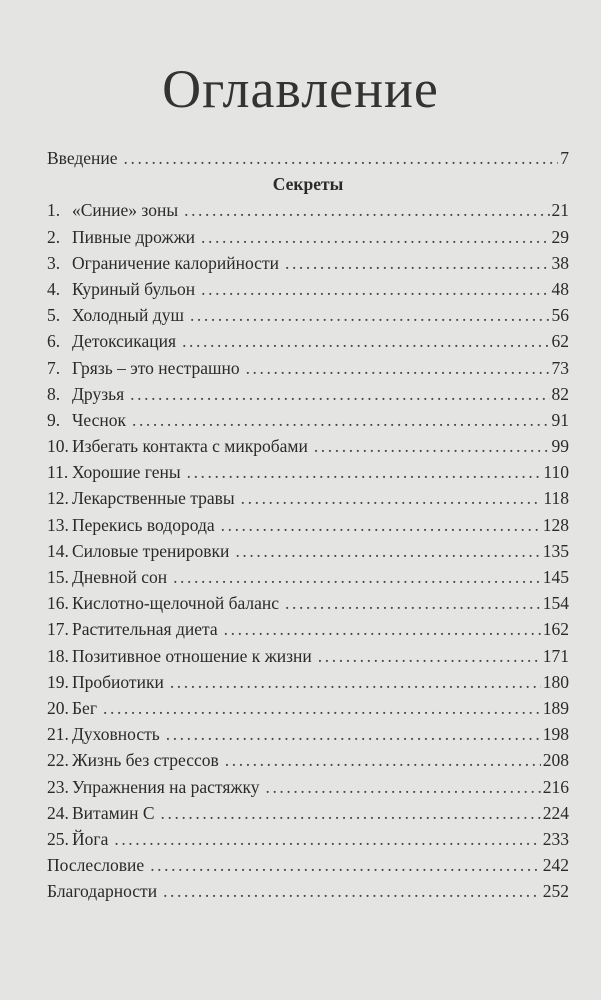 Image resolution: width=601 pixels, height=1000 pixels. Describe the element at coordinates (54, 419) in the screenshot. I see `entry-number: 9.` at that location.